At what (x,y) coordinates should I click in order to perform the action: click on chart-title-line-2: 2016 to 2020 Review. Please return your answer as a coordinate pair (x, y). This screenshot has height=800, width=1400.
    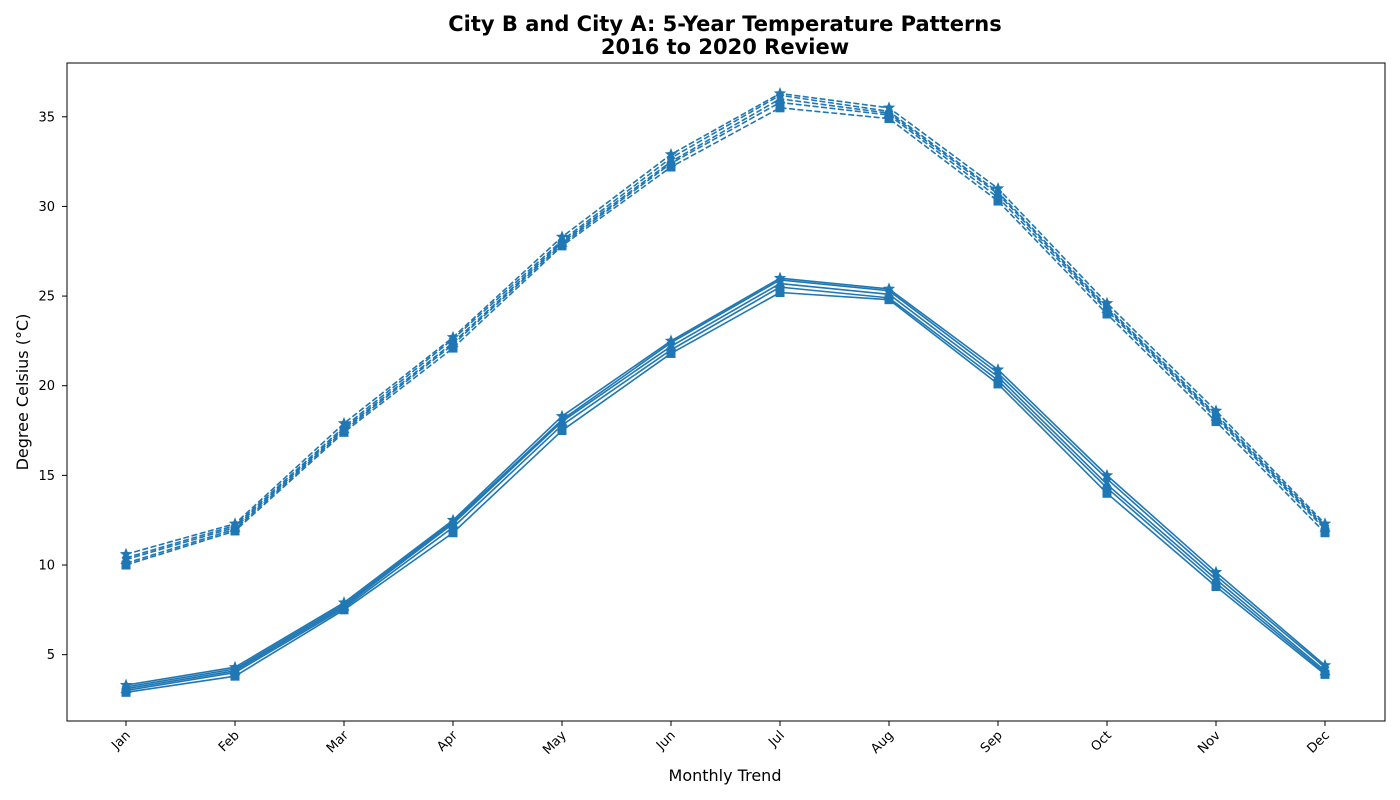
    Looking at the image, I should click on (725, 47).